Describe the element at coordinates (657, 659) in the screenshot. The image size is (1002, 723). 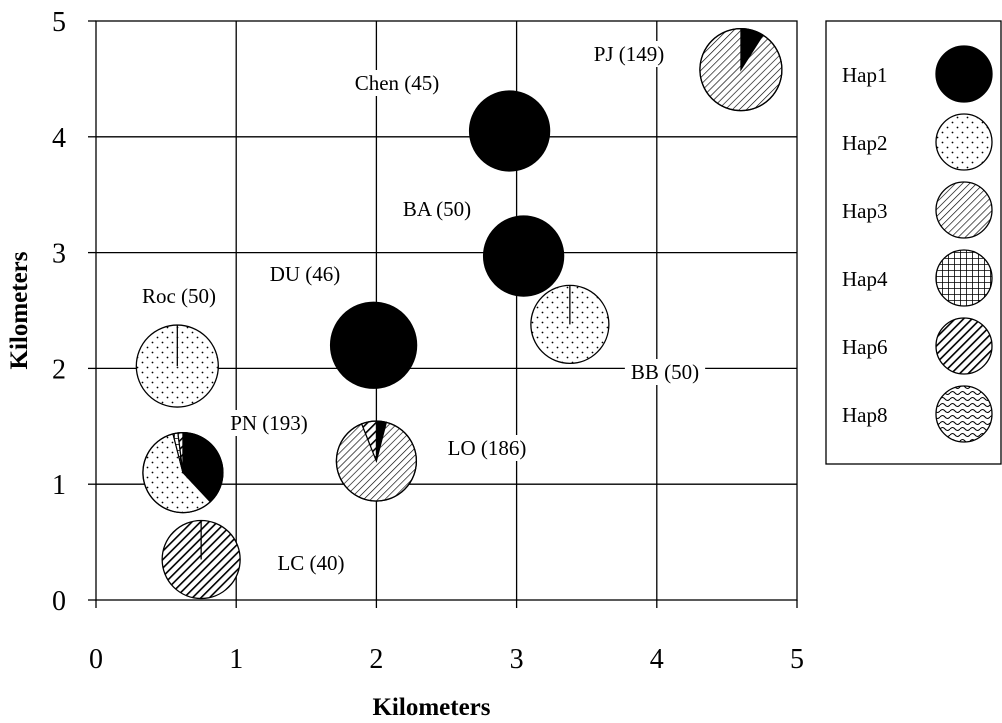
I see `x-tick-label: 4` at that location.